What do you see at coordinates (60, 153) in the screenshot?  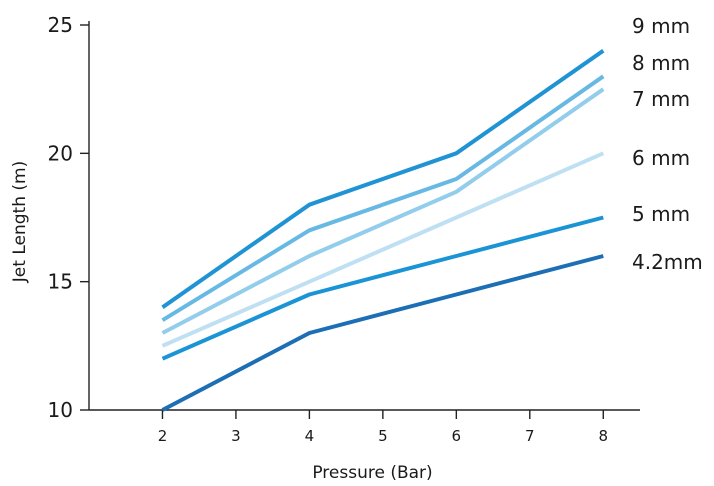 I see `y-tick-label: 20` at bounding box center [60, 153].